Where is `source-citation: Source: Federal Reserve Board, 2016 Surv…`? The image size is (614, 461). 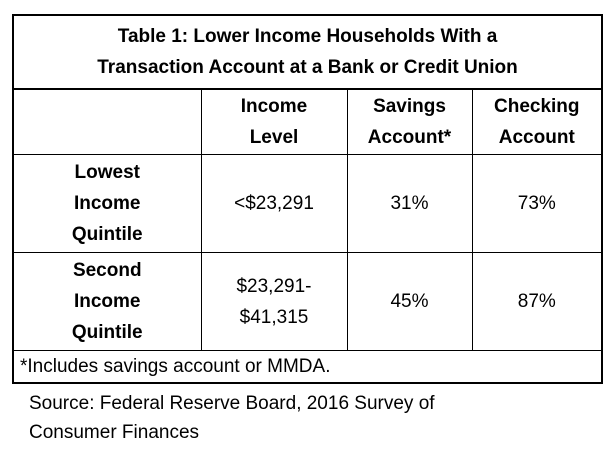
source-citation: Source: Federal Reserve Board, 2016 Surv… is located at coordinates (314, 418).